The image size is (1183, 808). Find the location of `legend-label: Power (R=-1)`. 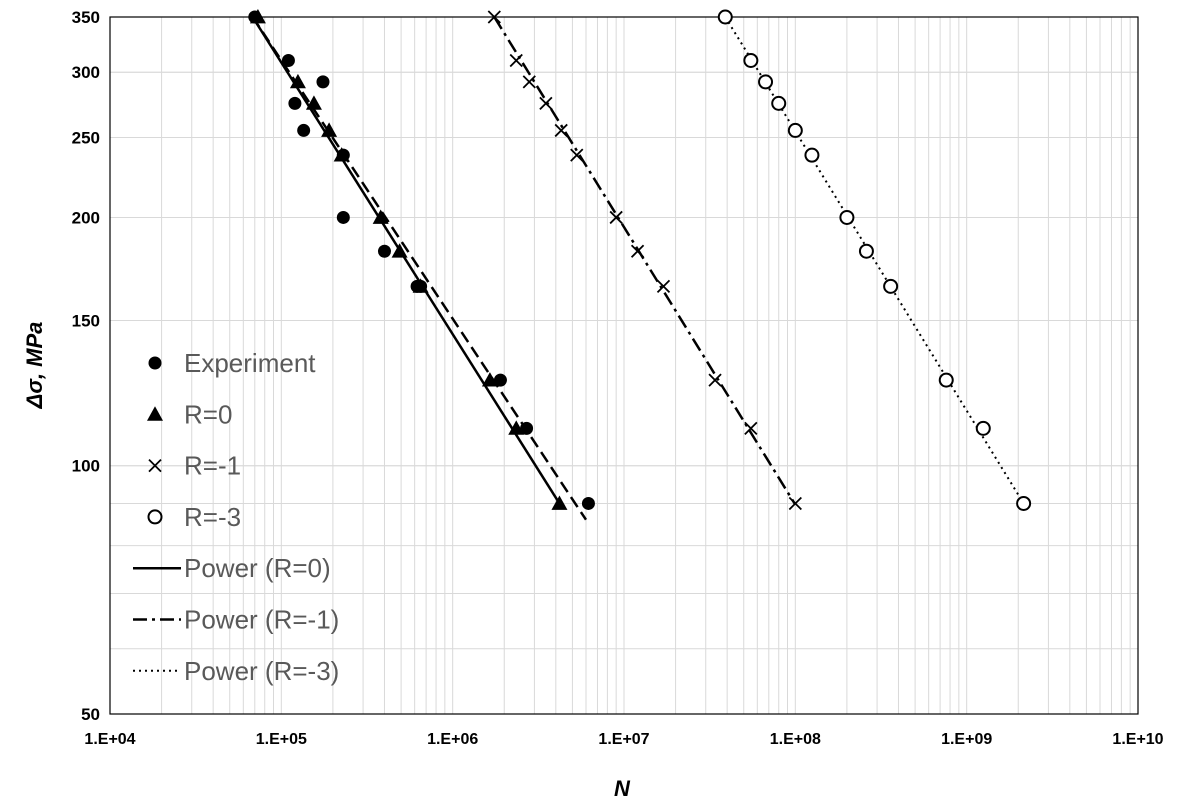

legend-label: Power (R=-1) is located at coordinates (261, 620).